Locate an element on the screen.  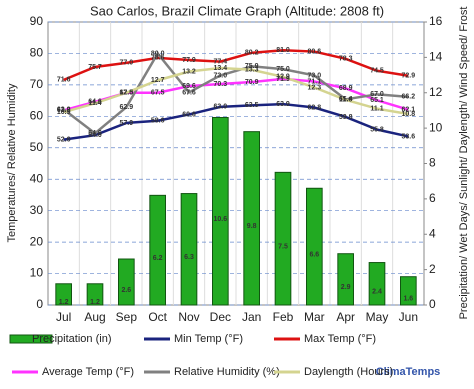
x-tick-label: Apr is located at coordinates (345, 317).